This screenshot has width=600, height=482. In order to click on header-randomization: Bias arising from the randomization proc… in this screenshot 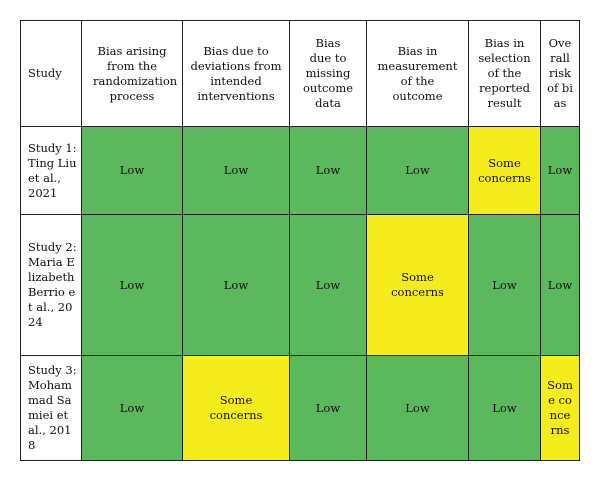, I will do `click(132, 73)`.